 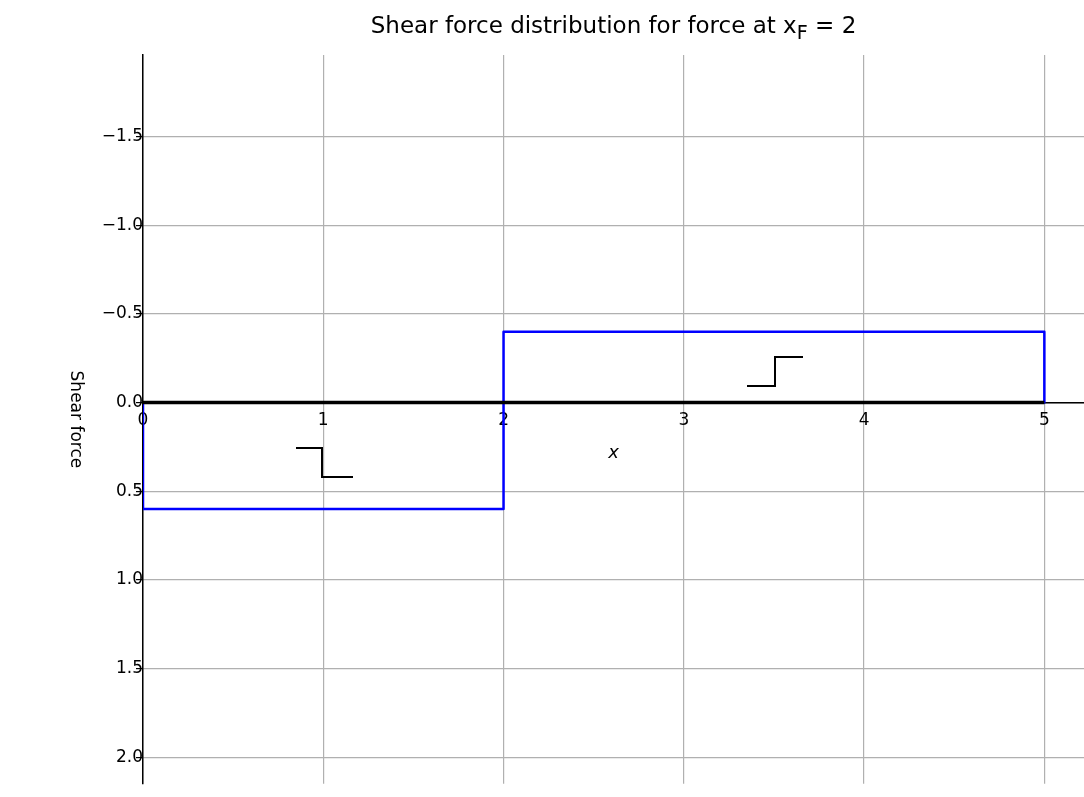 I want to click on y-tick-label: −1.0, so click(x=122, y=223).